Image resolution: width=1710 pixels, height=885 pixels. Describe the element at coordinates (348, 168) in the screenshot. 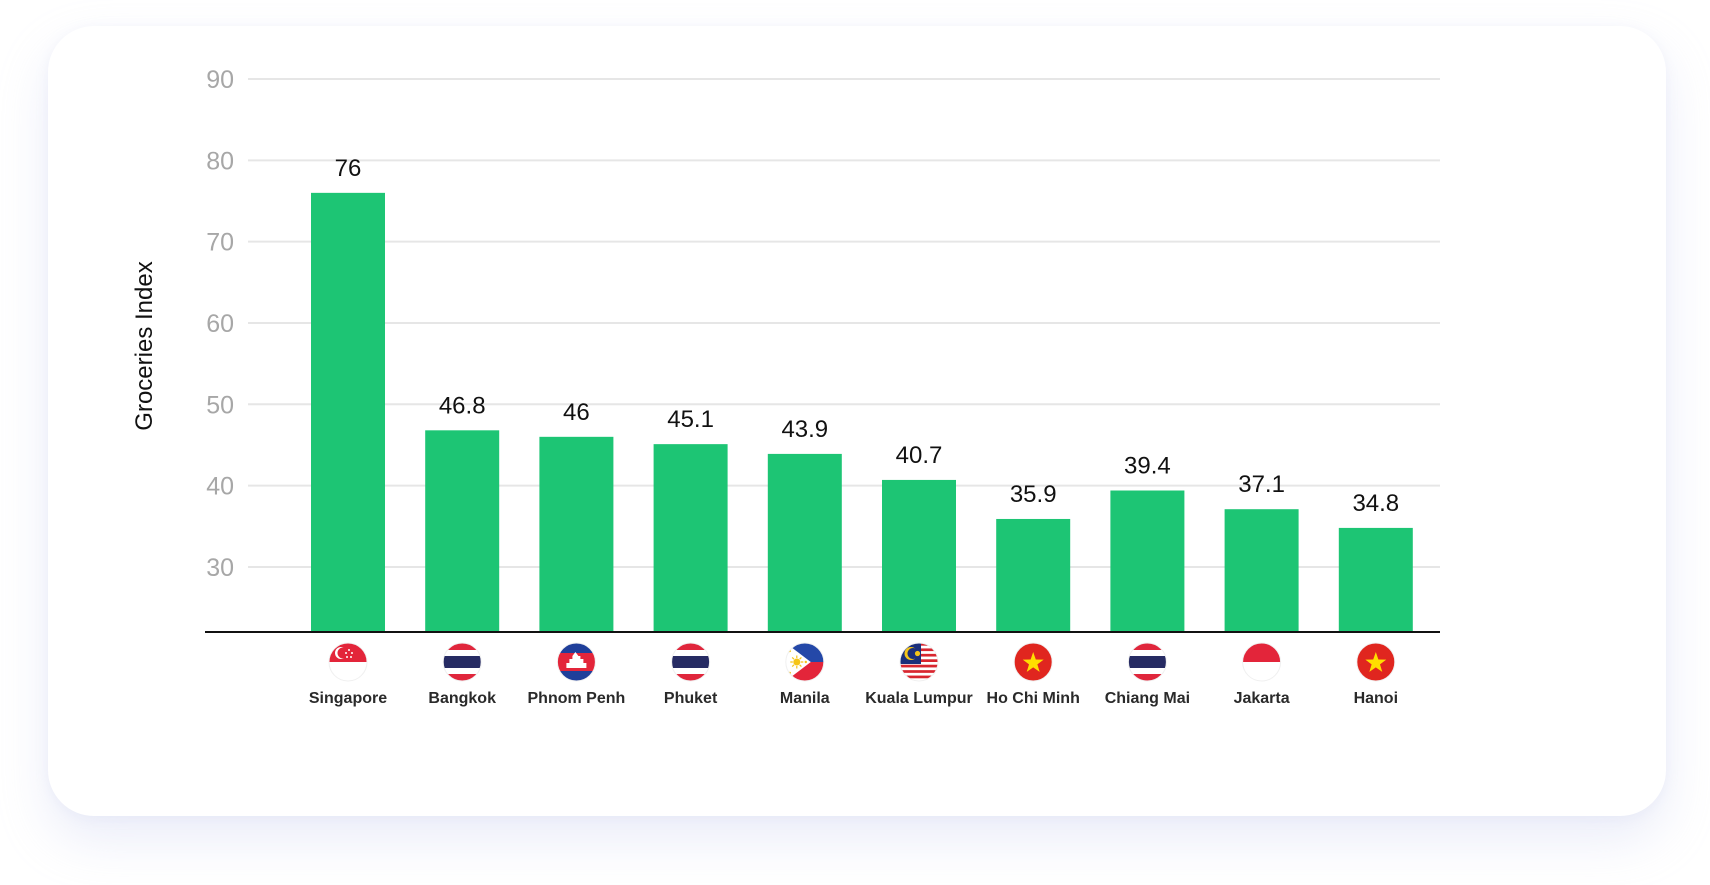

I see `data-label: 76` at that location.